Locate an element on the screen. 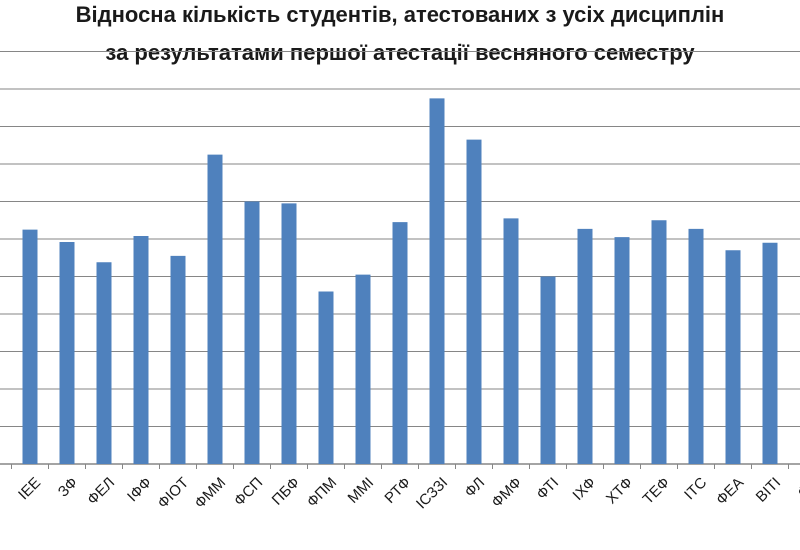  bar-ІФФ is located at coordinates (141, 350).